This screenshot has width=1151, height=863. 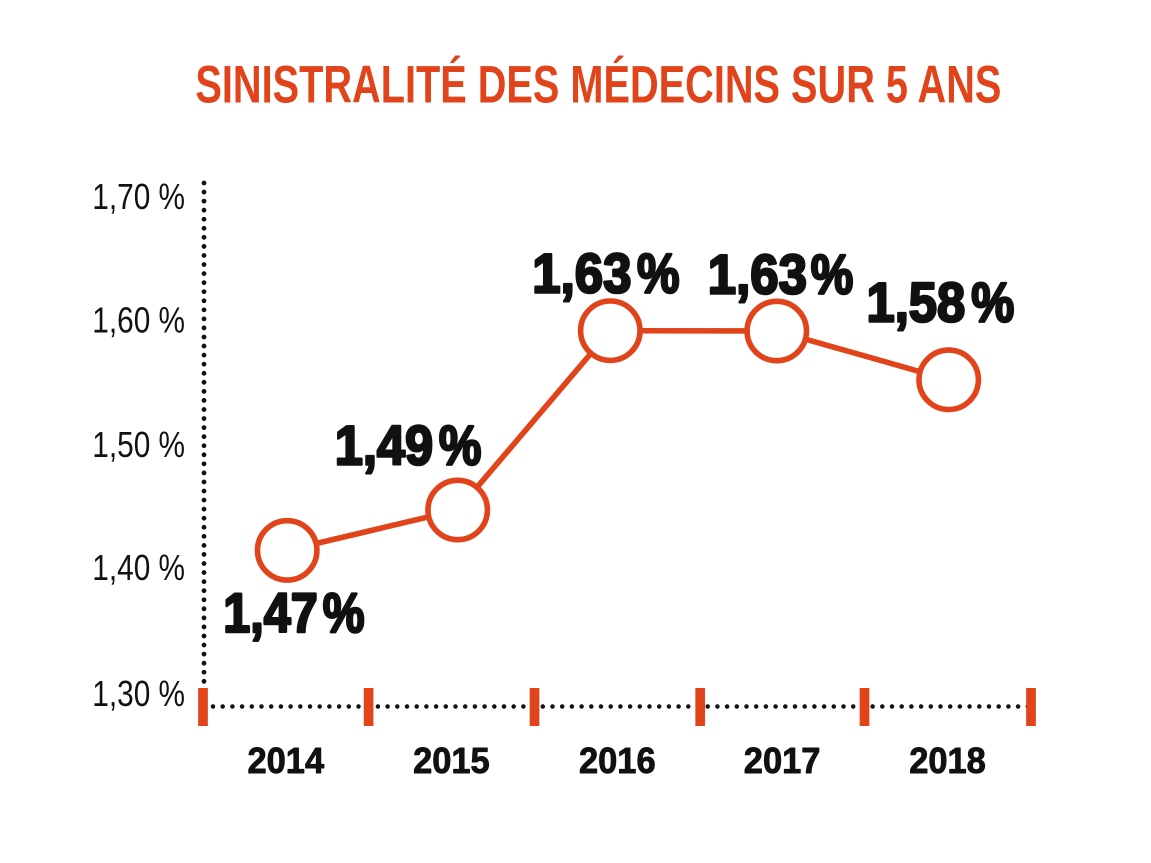 What do you see at coordinates (138, 444) in the screenshot?
I see `svg-text: 1,50 %` at bounding box center [138, 444].